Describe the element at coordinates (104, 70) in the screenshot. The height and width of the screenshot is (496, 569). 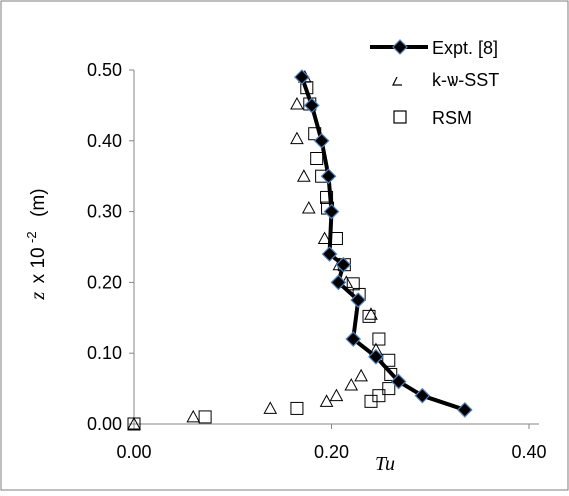
I see `y-tick-label: 0.50` at that location.